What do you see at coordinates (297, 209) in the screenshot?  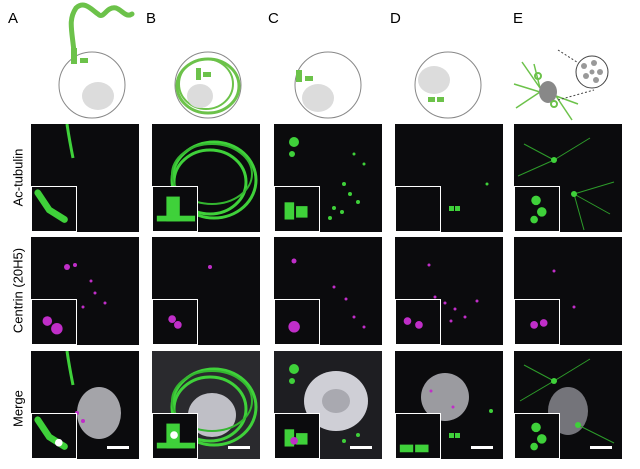 I see `inset-c-tubulin` at bounding box center [297, 209].